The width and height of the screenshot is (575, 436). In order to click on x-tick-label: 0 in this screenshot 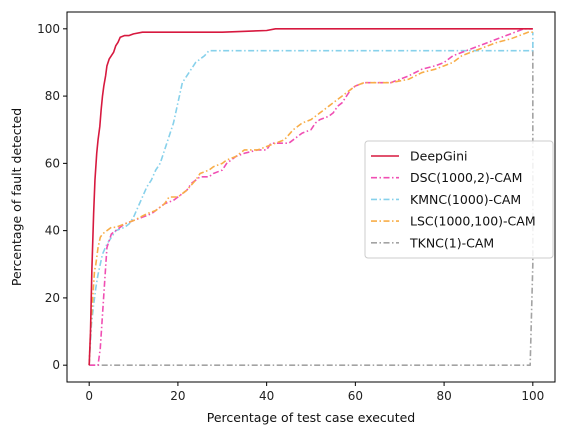, I will do `click(89, 396)`.